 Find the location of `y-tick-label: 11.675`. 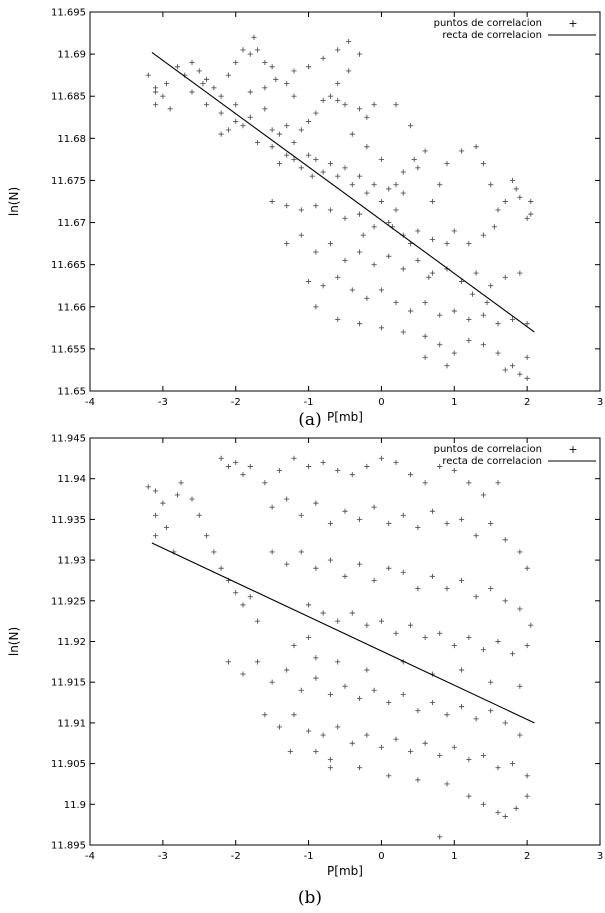

y-tick-label: 11.675 is located at coordinates (68, 181).